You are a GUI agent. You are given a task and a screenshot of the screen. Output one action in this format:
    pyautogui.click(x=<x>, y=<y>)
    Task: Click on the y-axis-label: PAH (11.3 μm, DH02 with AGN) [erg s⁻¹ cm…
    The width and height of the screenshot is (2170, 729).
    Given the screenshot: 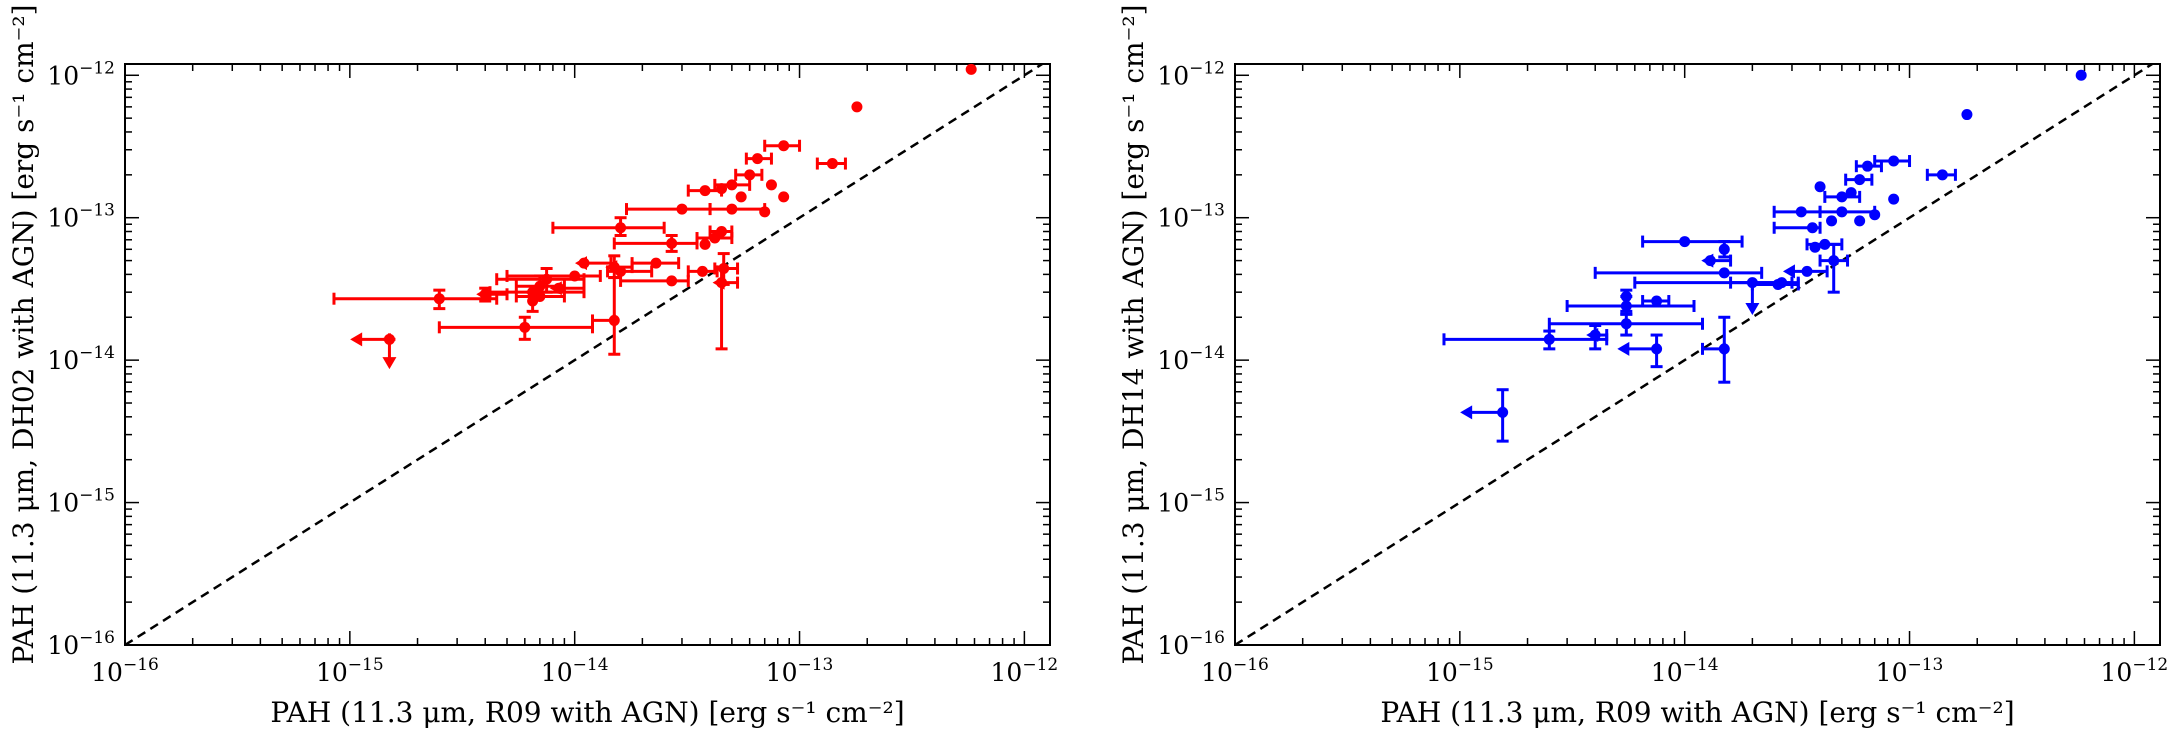 What is the action you would take?
    pyautogui.click(x=23, y=334)
    